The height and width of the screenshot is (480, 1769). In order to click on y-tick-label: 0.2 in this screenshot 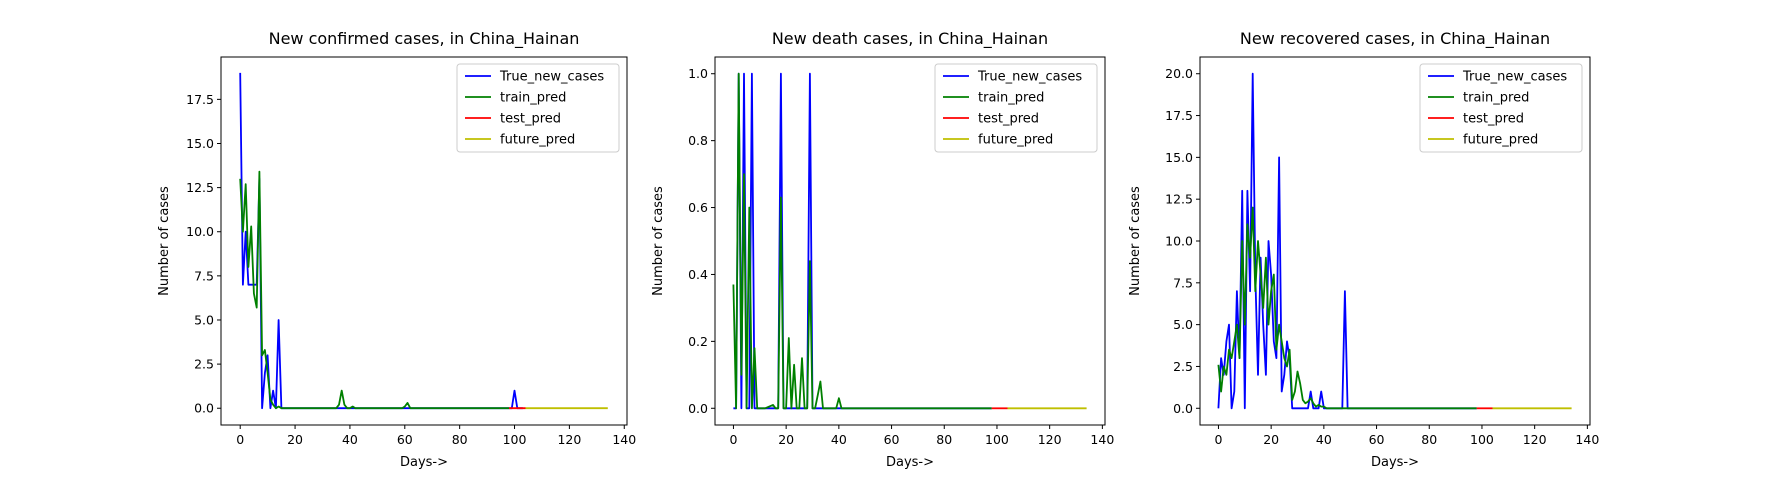, I will do `click(698, 341)`.